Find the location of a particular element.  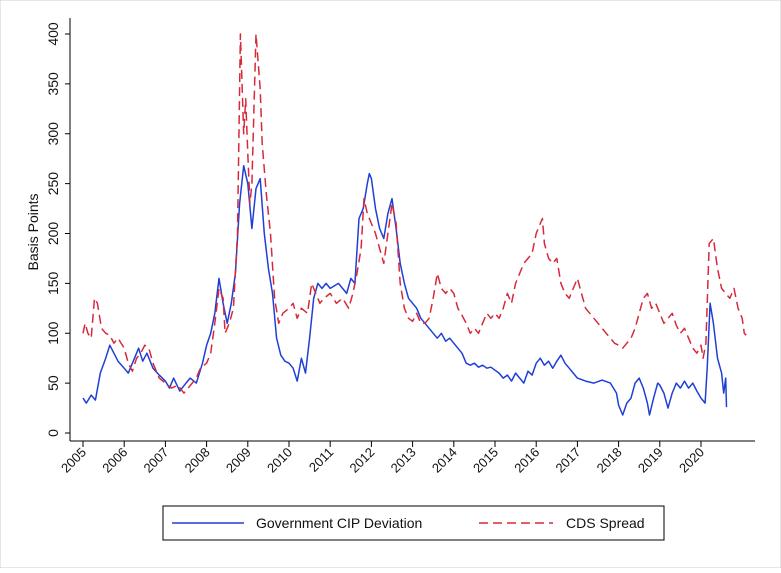

legend: Government CIP Deviation CDS Spread is located at coordinates (413, 523).